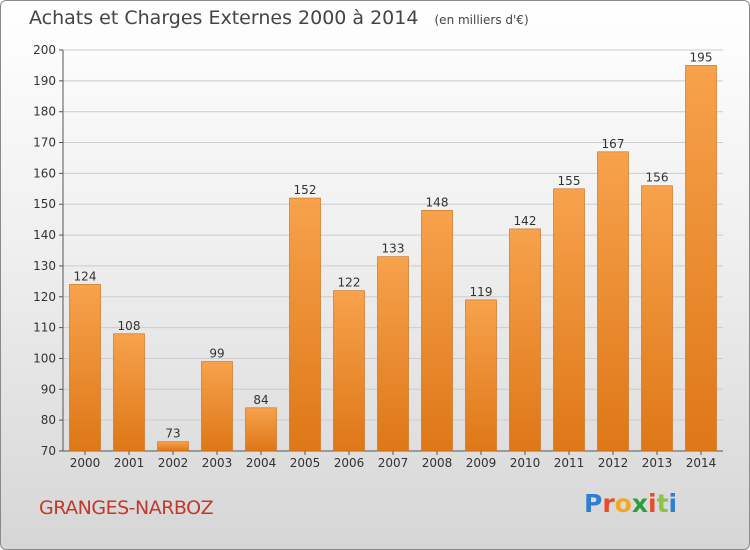 Image resolution: width=750 pixels, height=550 pixels. Describe the element at coordinates (569, 181) in the screenshot. I see `data-label: 155` at that location.